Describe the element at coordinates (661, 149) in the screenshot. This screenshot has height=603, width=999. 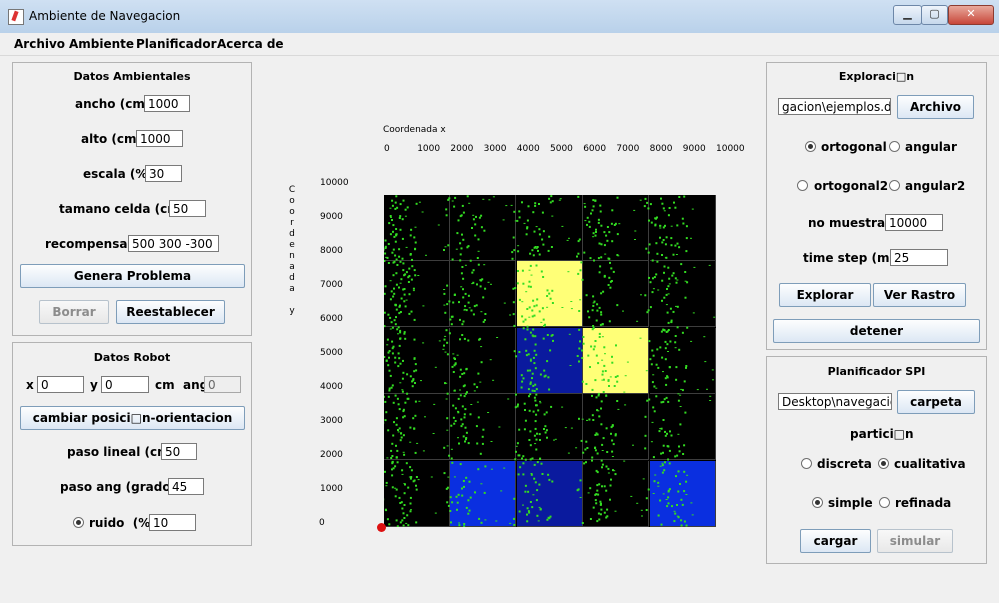
I see `x-tick-label: 8000` at that location.